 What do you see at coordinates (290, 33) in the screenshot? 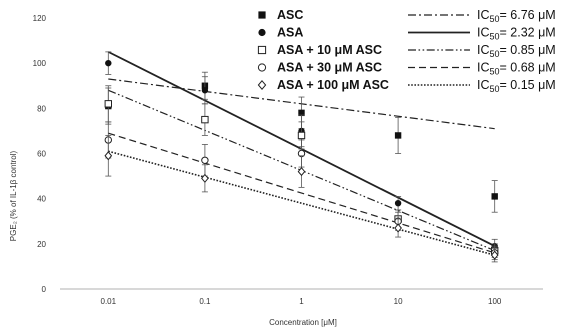
I see `legend-label: ASA` at bounding box center [290, 33].